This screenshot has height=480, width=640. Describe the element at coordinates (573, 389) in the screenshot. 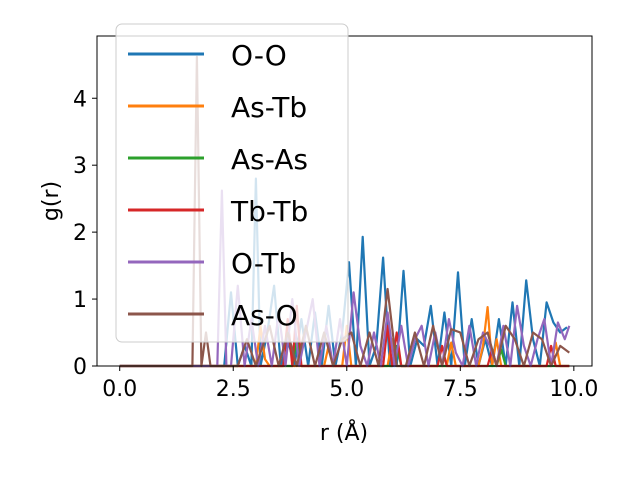

I see `x-tick-label: 10.0` at that location.